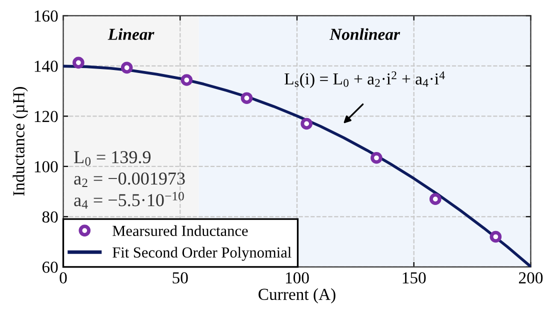 Image resolution: width=550 pixels, height=314 pixels. I want to click on band-label: Linear, so click(131, 34).